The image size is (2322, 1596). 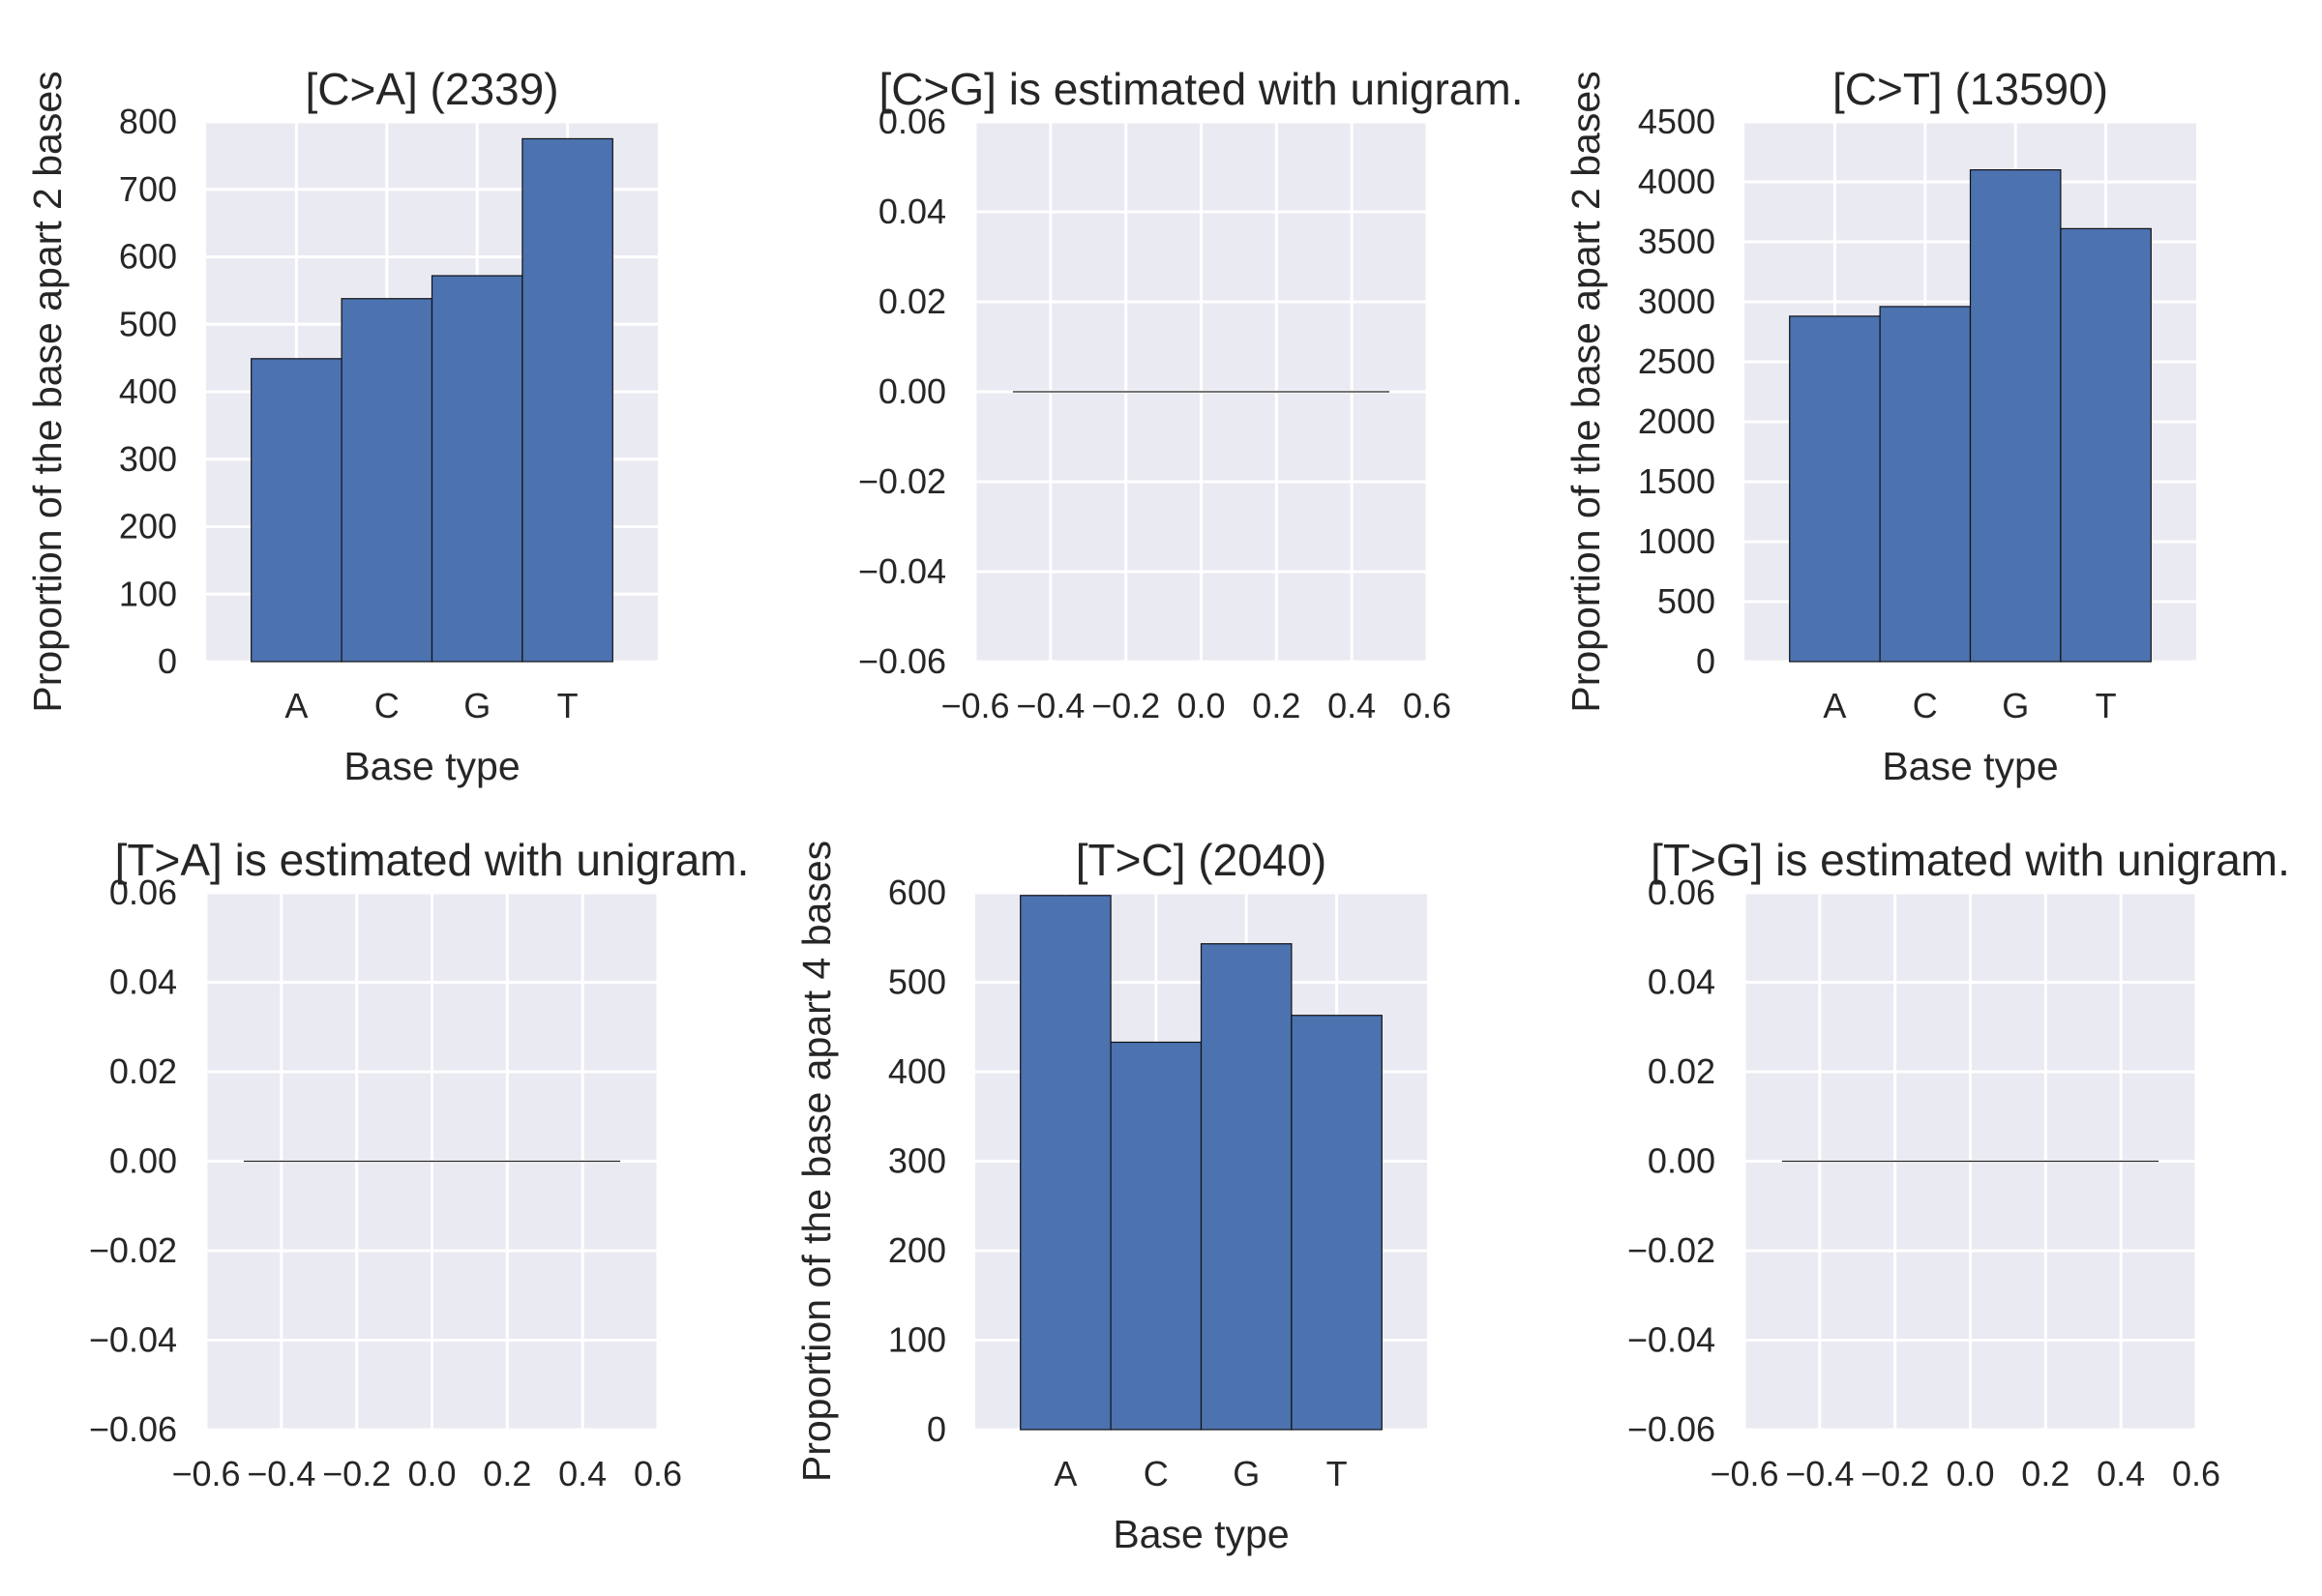 I want to click on y-tick-label: 4000, so click(x=1676, y=181).